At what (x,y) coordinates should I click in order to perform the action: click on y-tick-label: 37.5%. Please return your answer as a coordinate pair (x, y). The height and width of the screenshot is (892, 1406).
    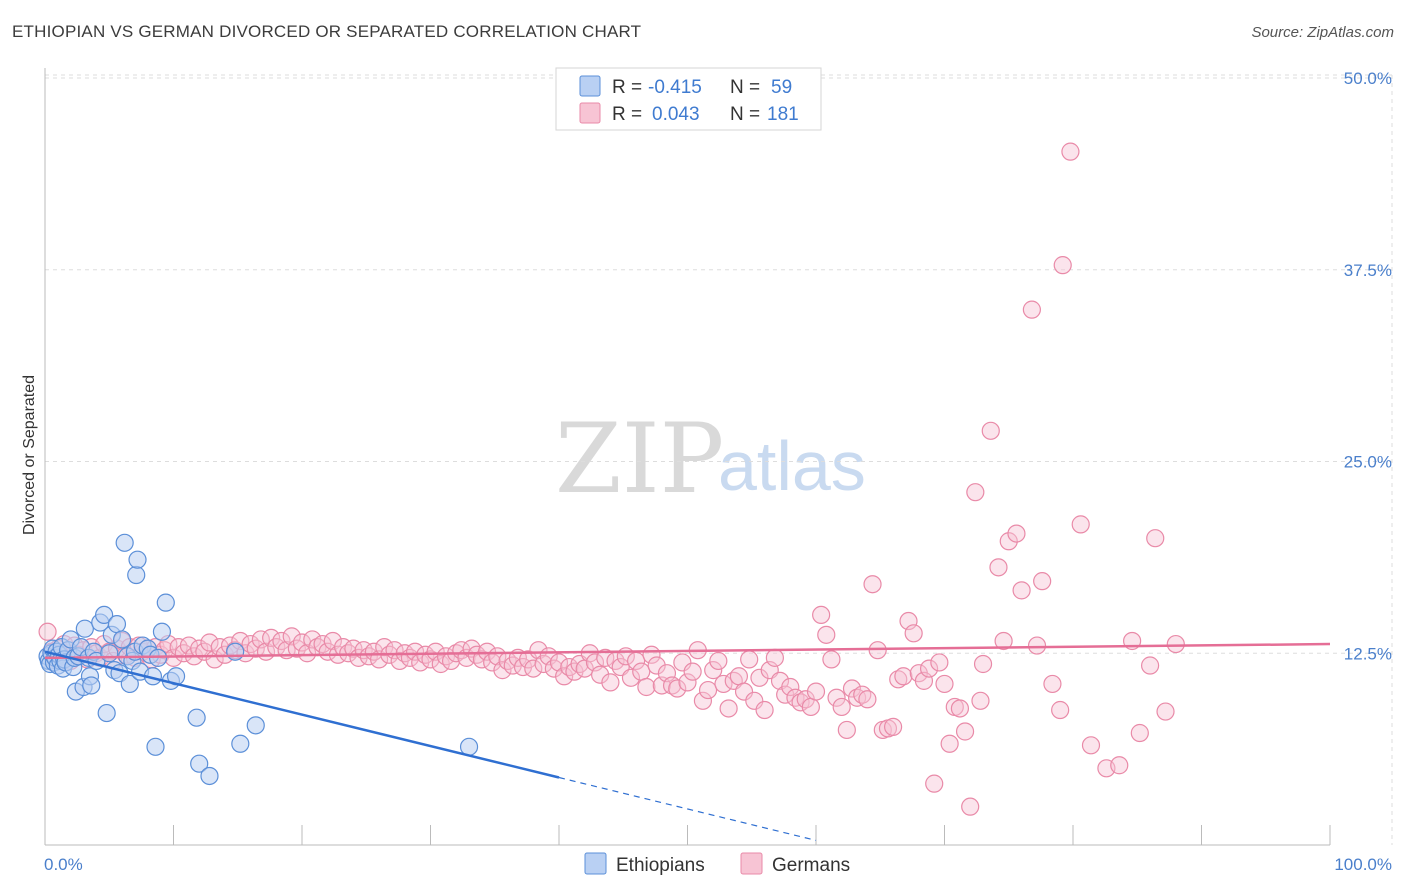
    Looking at the image, I should click on (1368, 270).